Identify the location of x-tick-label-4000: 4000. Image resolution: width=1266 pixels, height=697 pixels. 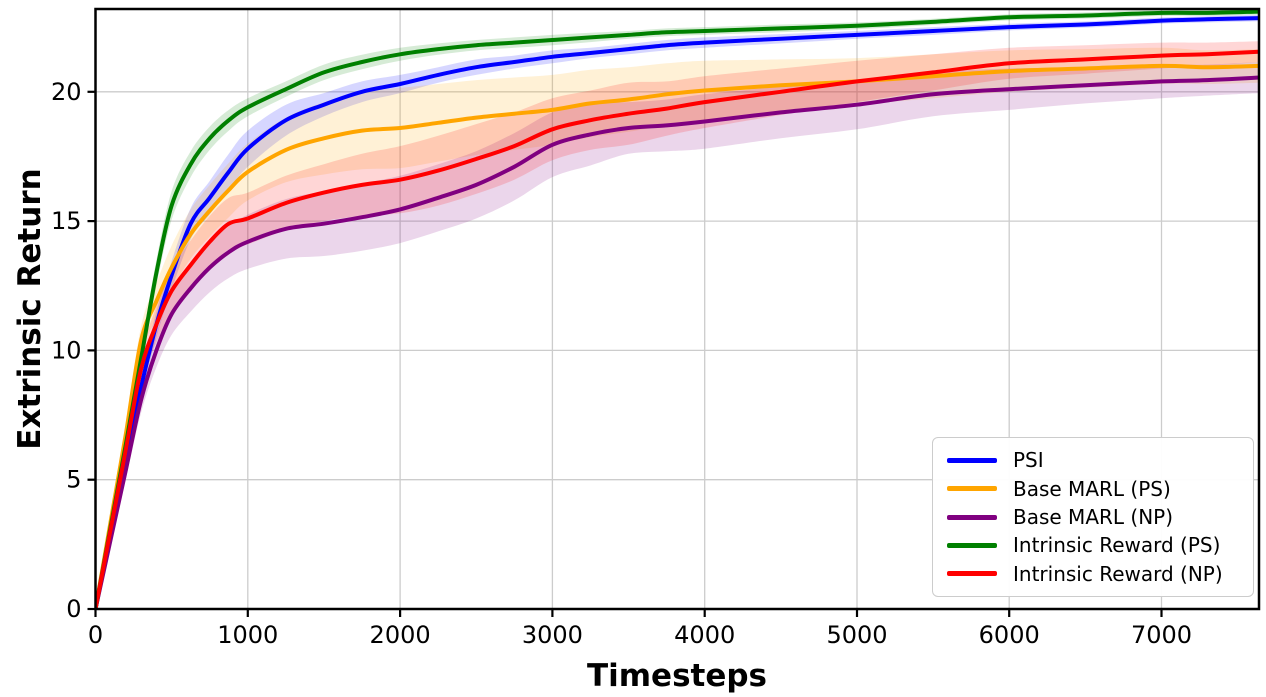
(704, 635).